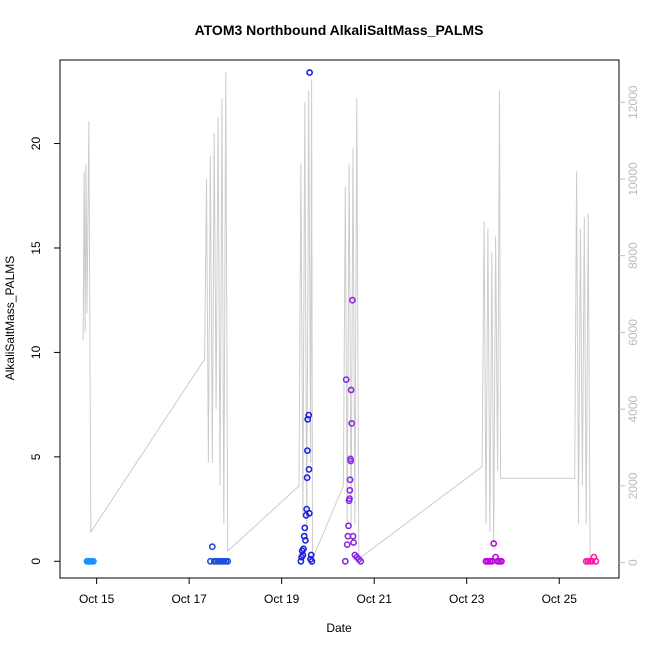  Describe the element at coordinates (633, 332) in the screenshot. I see `y2-tick-label: 6000` at that location.